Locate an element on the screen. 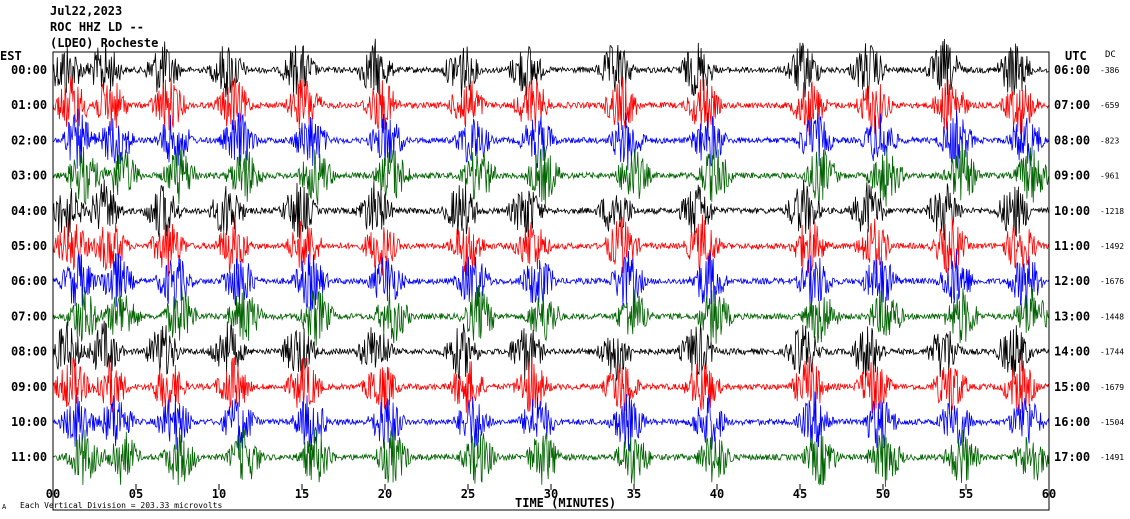 This screenshot has height=519, width=1130. dc-offset-label: -1504 is located at coordinates (1112, 422).